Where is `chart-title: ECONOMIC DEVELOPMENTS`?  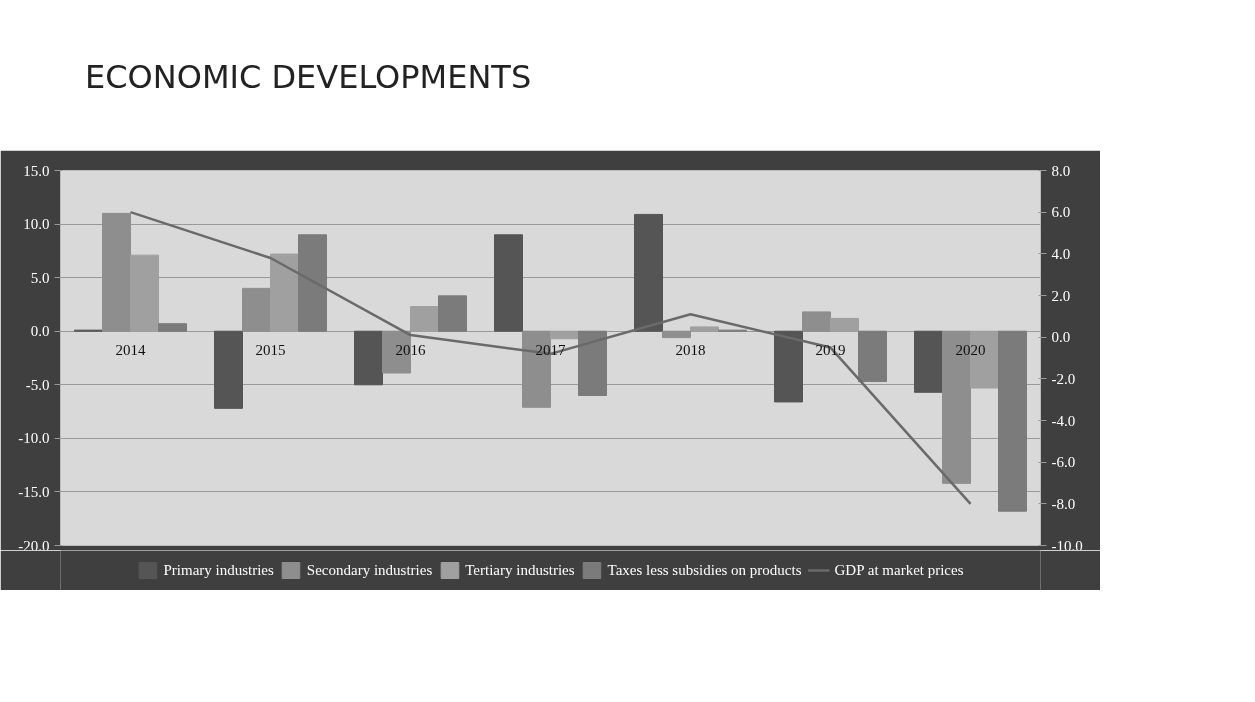 chart-title: ECONOMIC DEVELOPMENTS is located at coordinates (308, 77).